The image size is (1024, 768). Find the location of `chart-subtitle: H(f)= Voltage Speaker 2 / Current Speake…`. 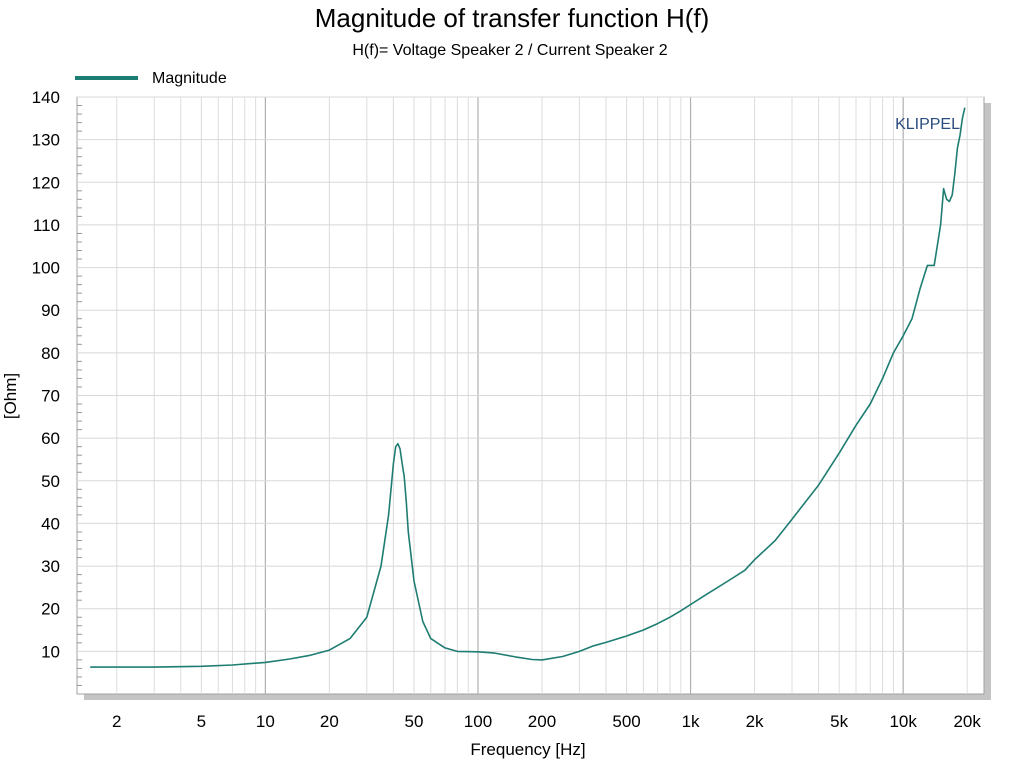

chart-subtitle: H(f)= Voltage Speaker 2 / Current Speake… is located at coordinates (509, 50).